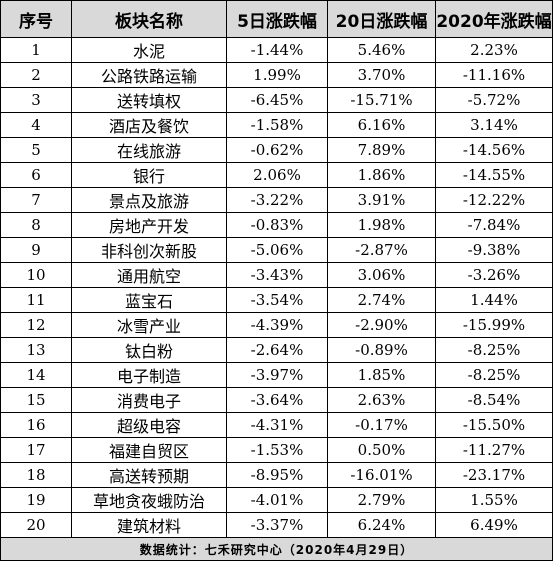 Image resolution: width=553 pixels, height=562 pixels. I want to click on sector-name: 酒店及餐饮, so click(149, 125).